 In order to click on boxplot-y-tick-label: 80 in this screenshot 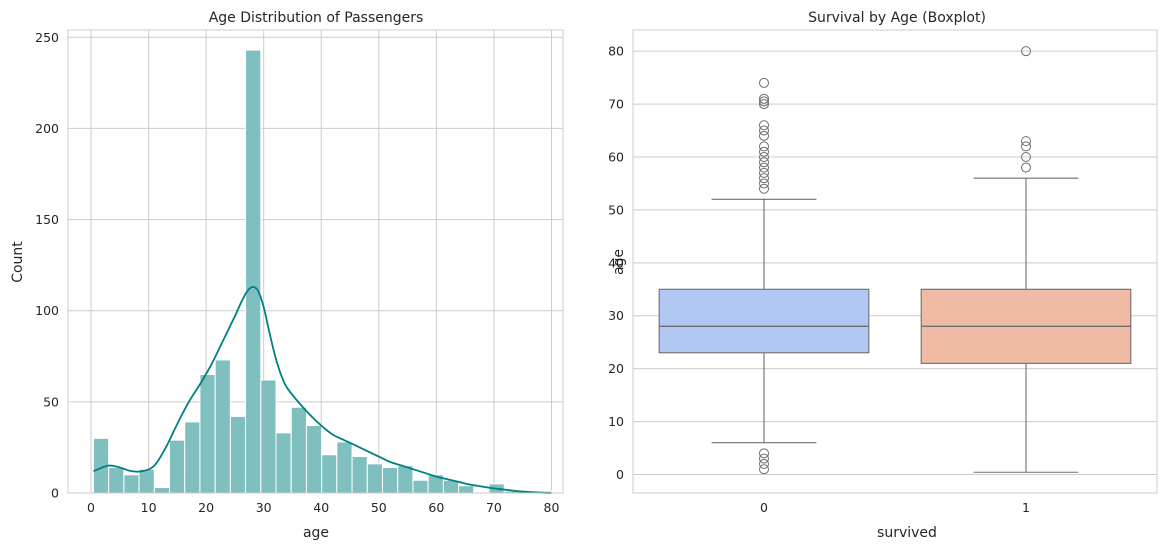, I will do `click(616, 51)`.